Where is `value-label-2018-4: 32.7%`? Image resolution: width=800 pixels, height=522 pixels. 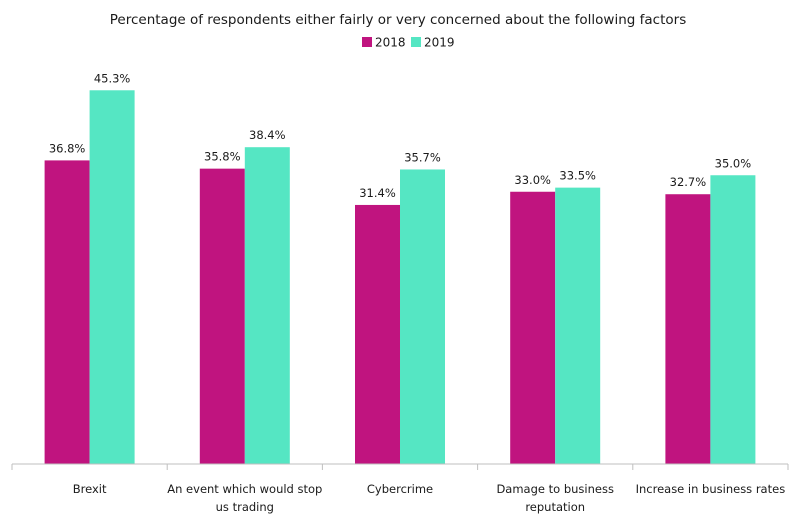 value-label-2018-4: 32.7% is located at coordinates (688, 182).